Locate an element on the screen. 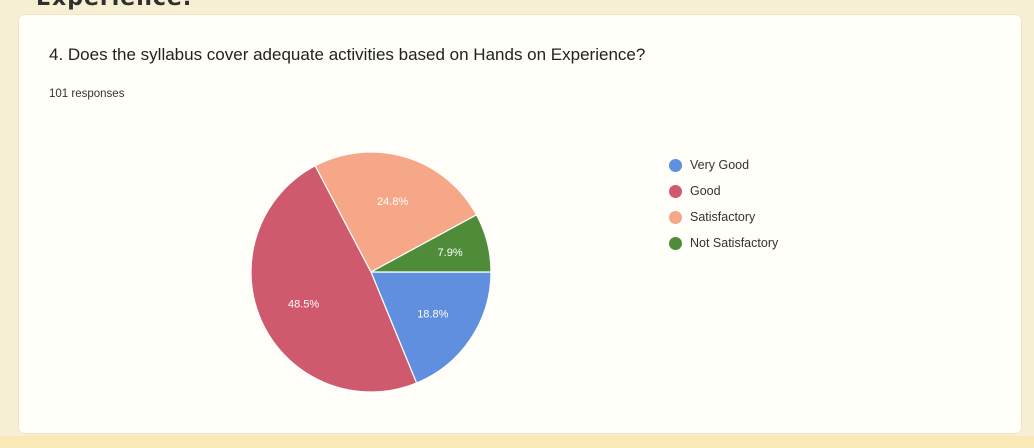  legend-label-good: Good is located at coordinates (705, 191).